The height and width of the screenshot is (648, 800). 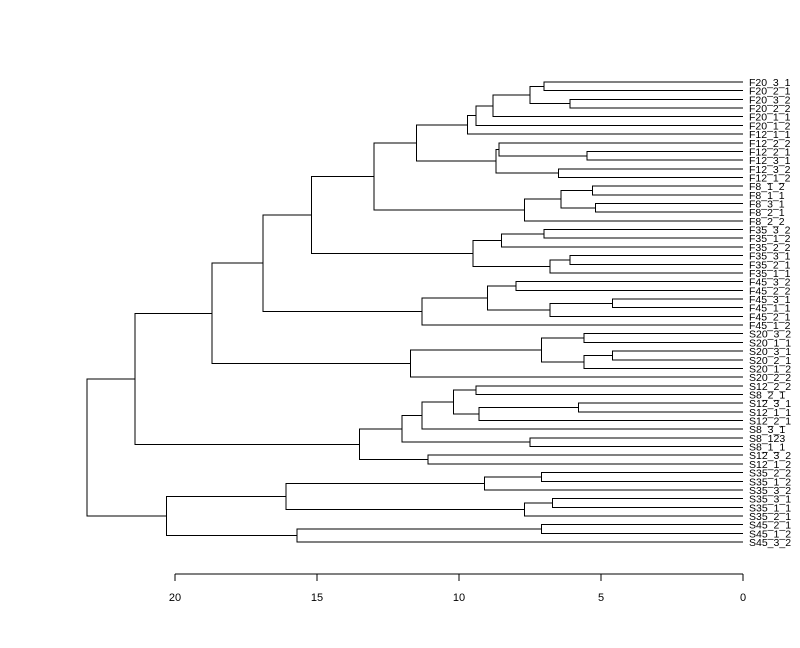 What do you see at coordinates (770, 92) in the screenshot?
I see `leaf-label: F20_2_1` at bounding box center [770, 92].